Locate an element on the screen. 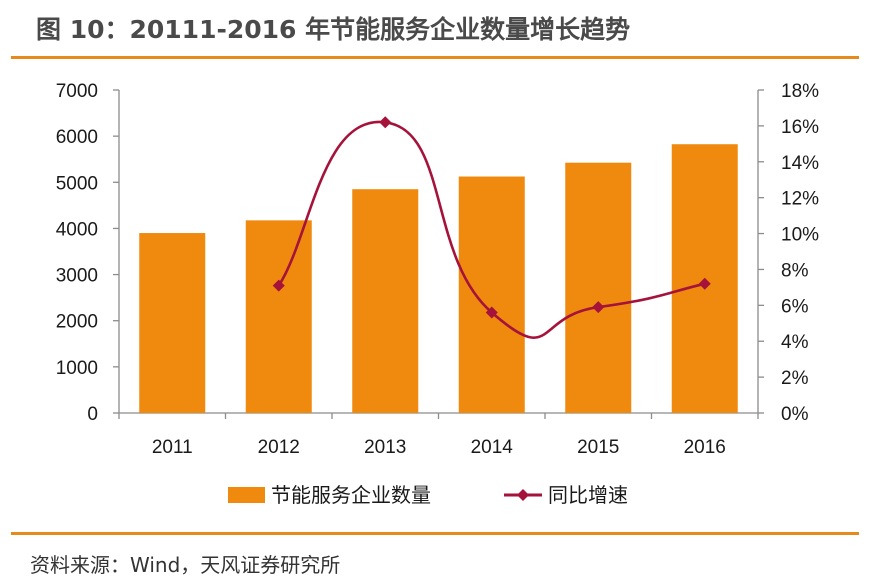  right-axis-tick-label: 12% is located at coordinates (800, 199).